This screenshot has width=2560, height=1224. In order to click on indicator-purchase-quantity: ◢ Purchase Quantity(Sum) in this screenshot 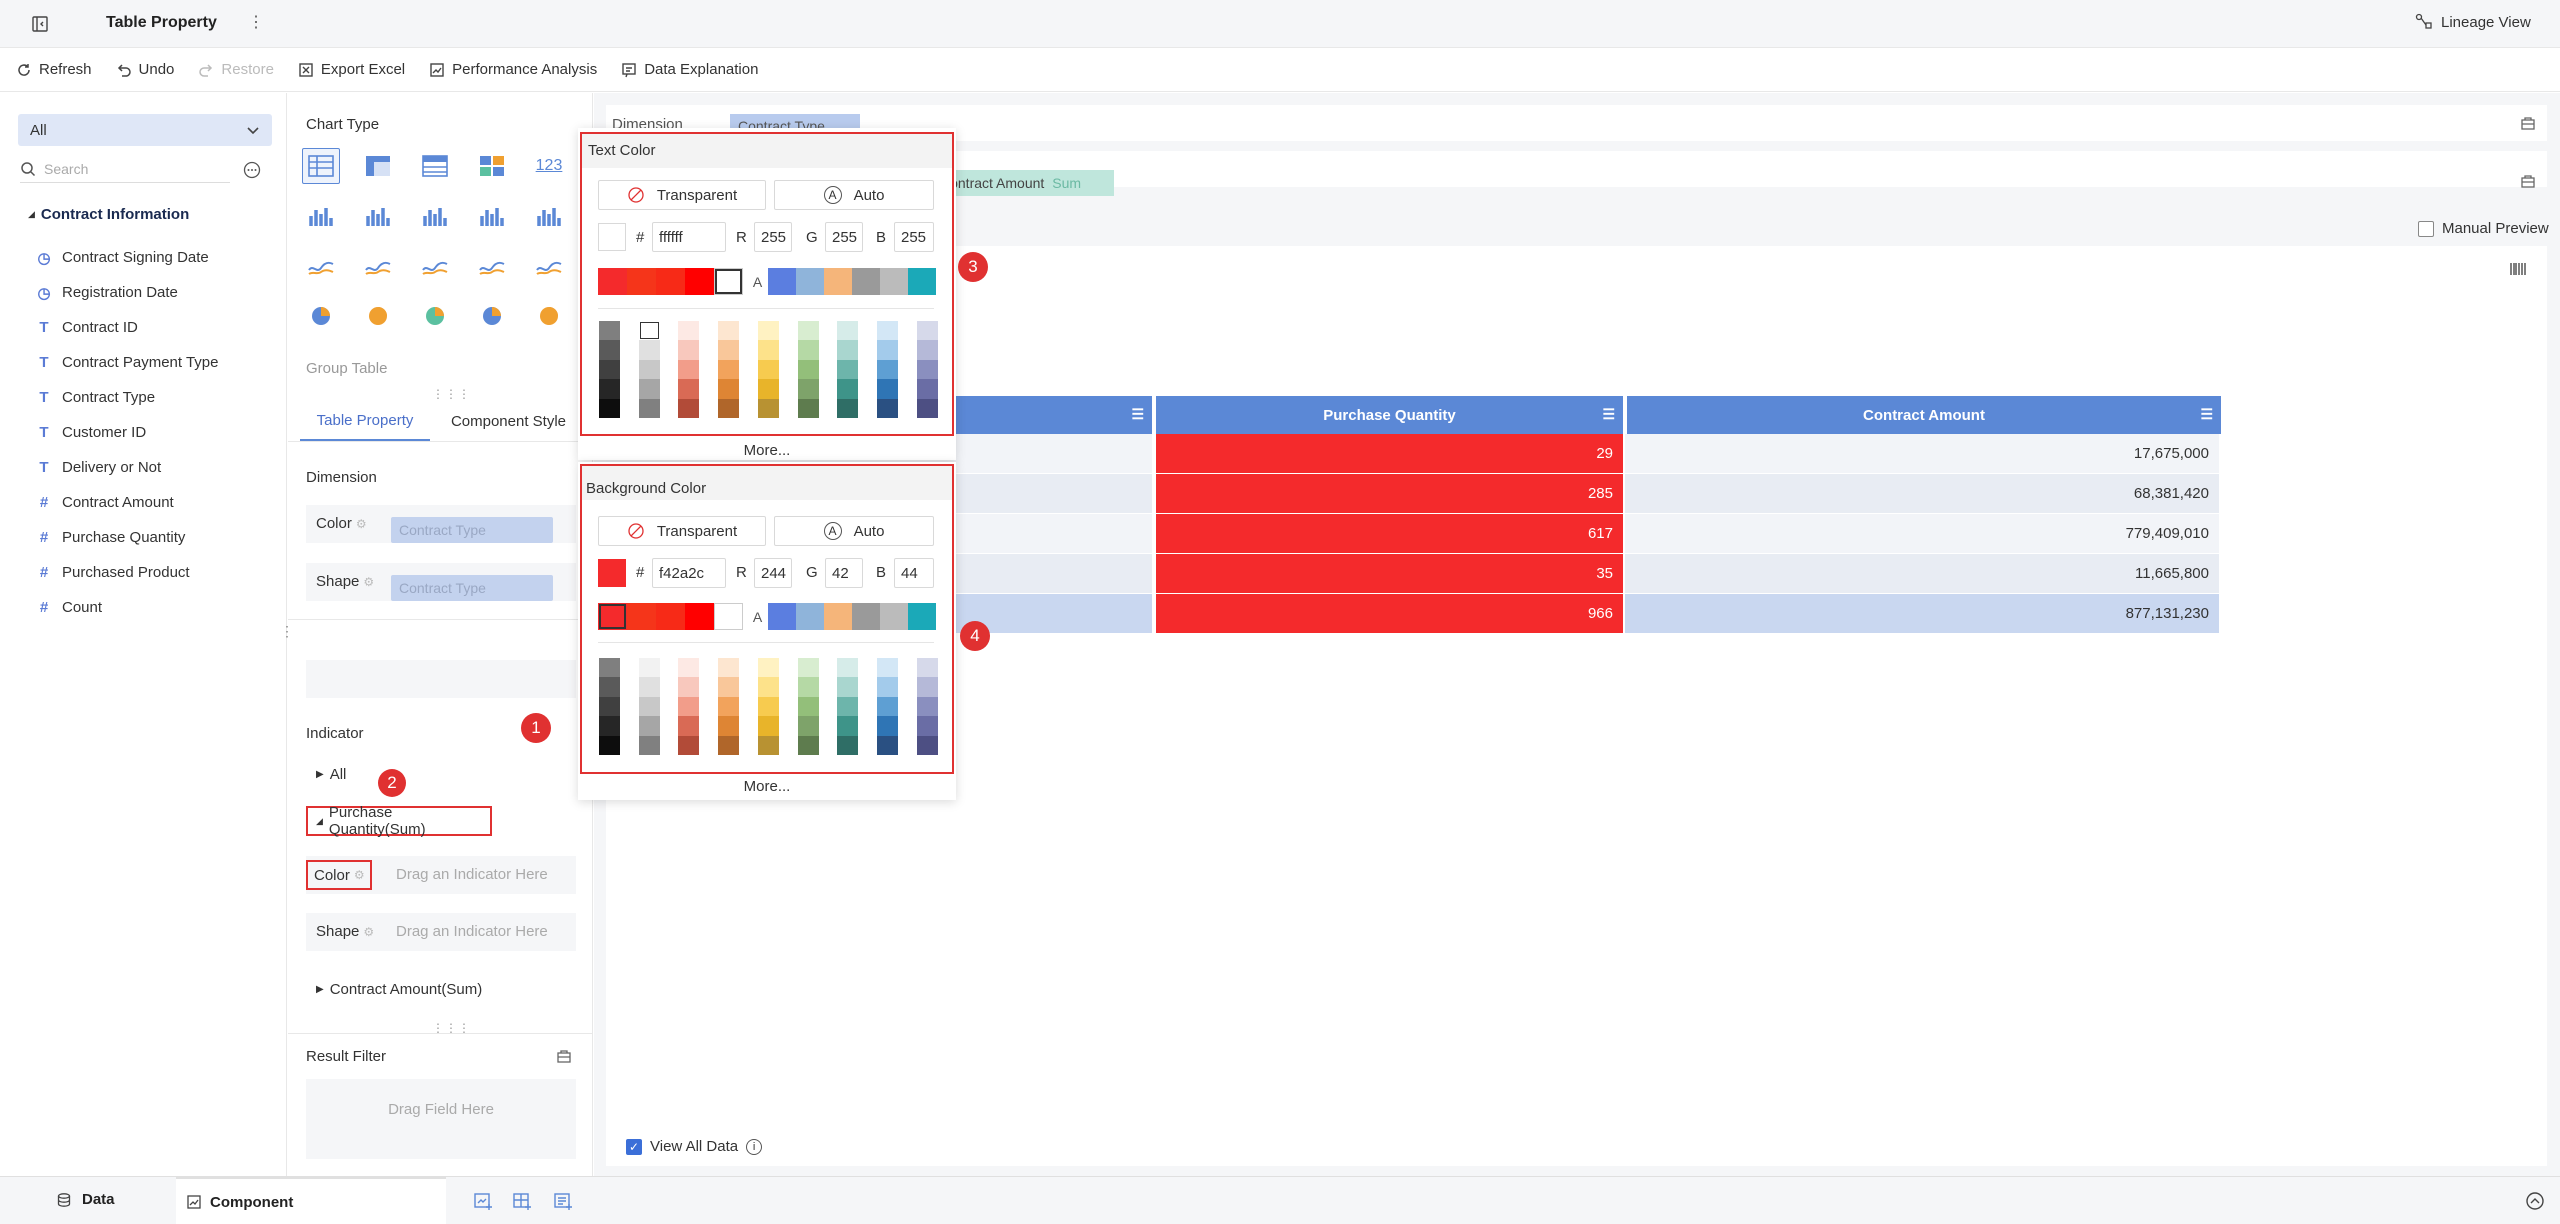, I will do `click(399, 821)`.